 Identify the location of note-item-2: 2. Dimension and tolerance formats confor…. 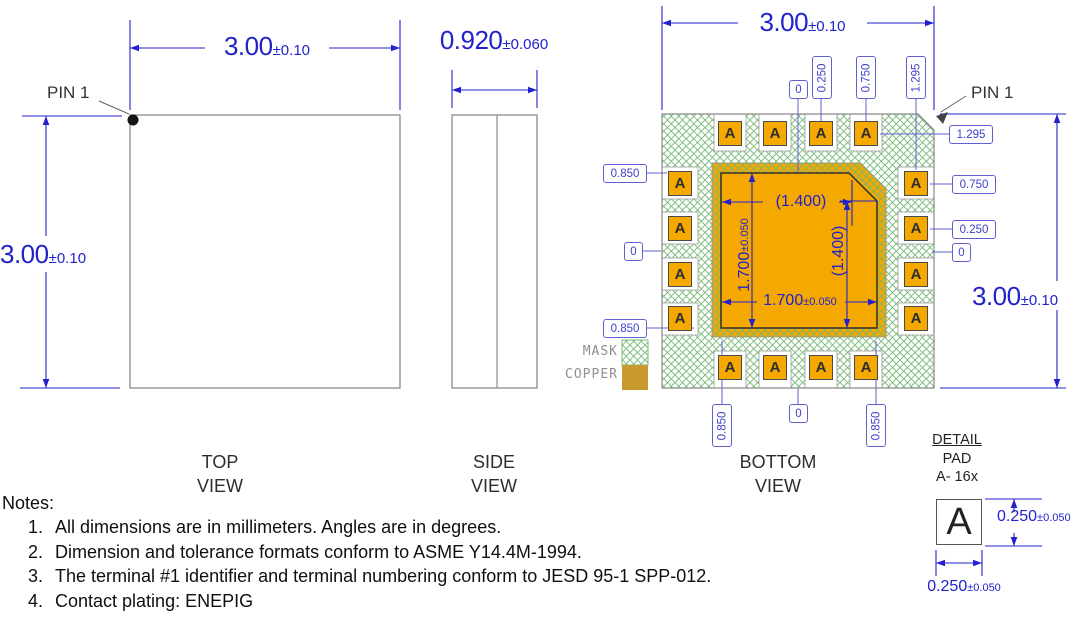
(305, 552).